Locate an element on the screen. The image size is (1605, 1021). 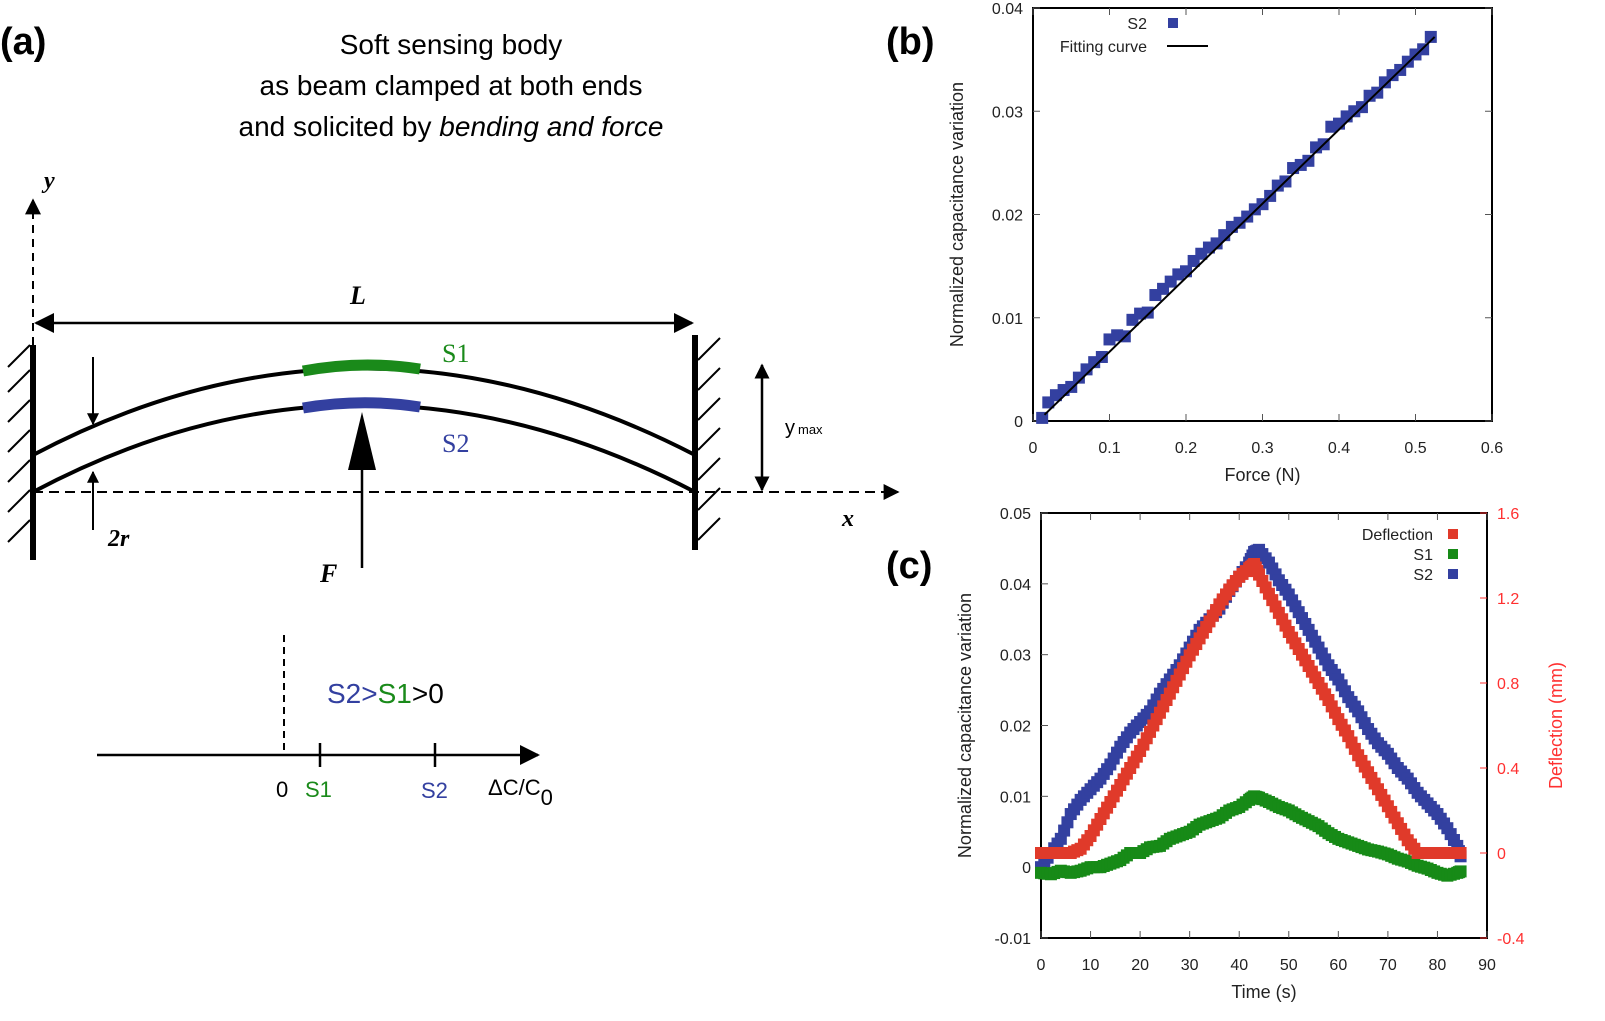
s2-label: S2 is located at coordinates (455, 443).